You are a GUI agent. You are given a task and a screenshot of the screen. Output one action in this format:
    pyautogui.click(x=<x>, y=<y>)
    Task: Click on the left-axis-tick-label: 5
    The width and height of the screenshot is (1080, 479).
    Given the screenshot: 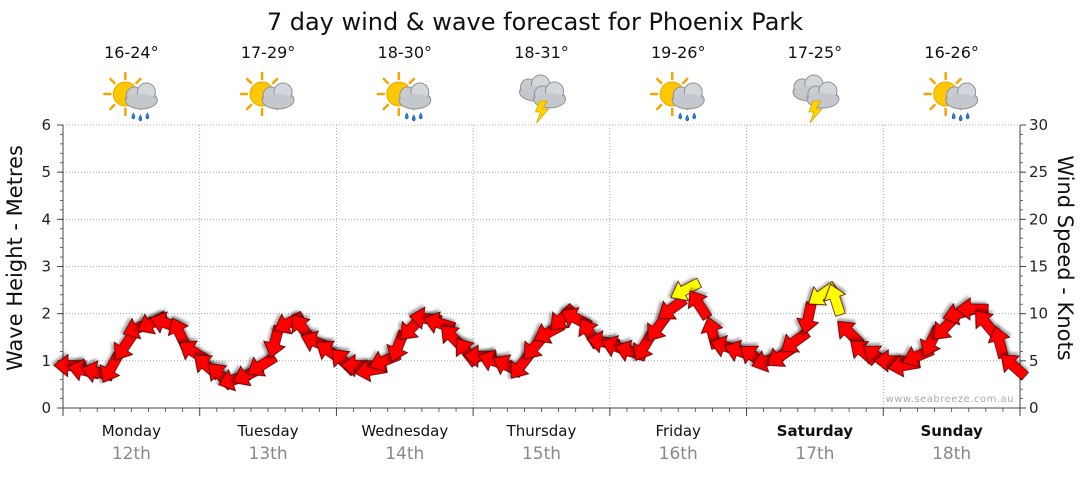 What is the action you would take?
    pyautogui.click(x=46, y=172)
    